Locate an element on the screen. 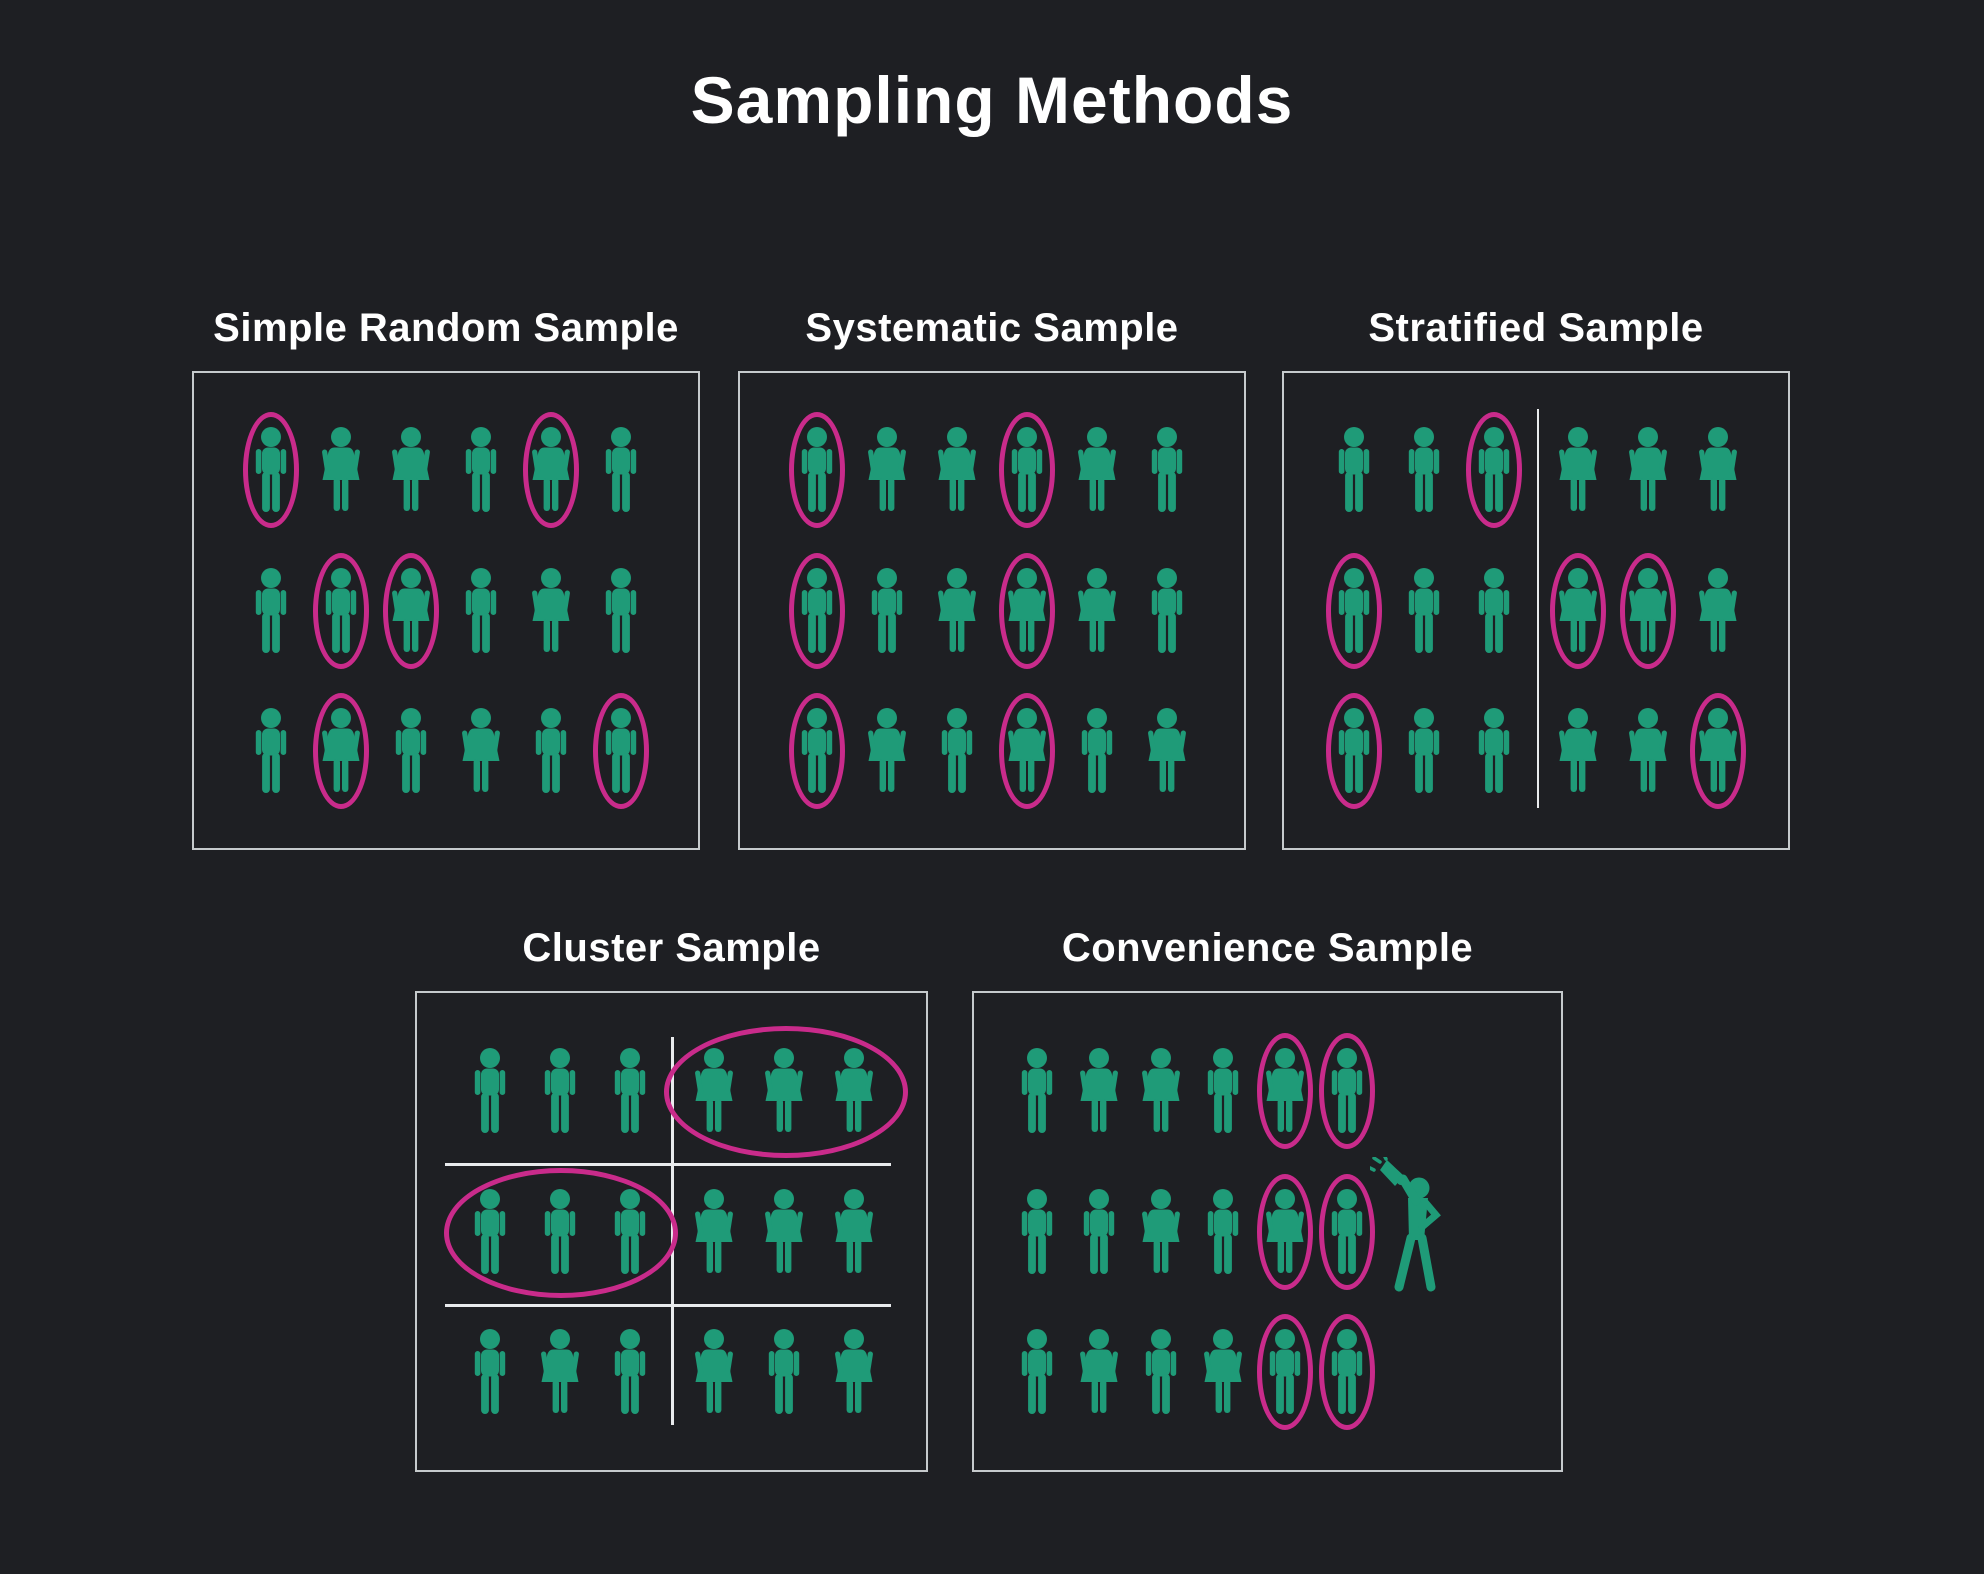 This screenshot has height=1574, width=1984. megaphone-person-icon is located at coordinates (1405, 1224).